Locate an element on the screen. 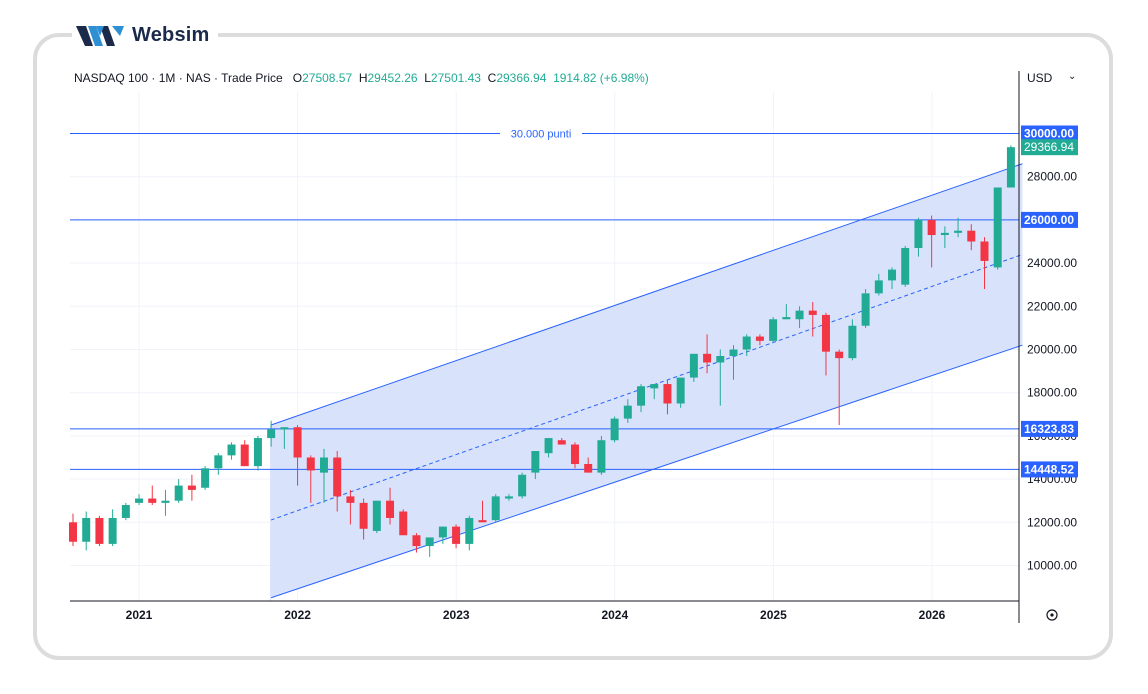  websim-logo-icon is located at coordinates (100, 36).